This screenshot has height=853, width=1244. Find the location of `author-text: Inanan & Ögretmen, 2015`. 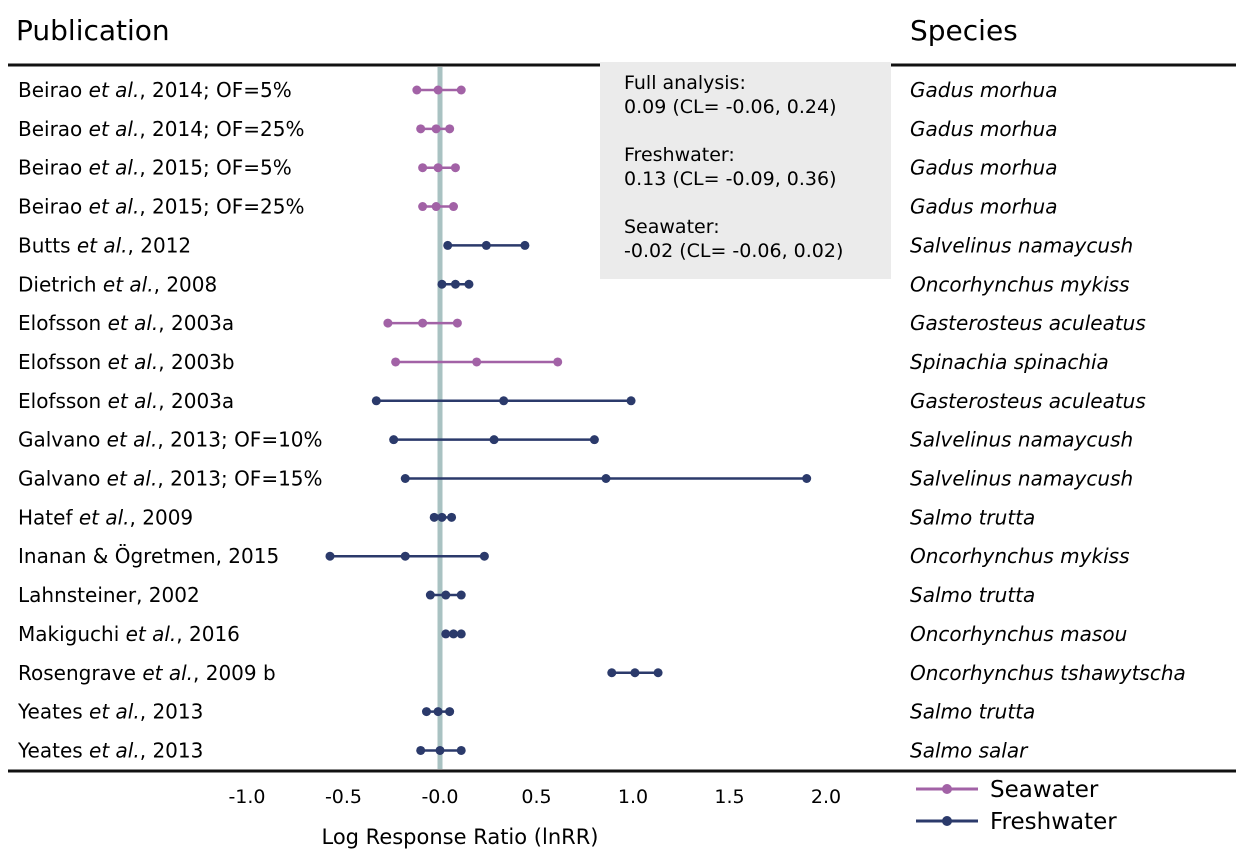

author-text: Inanan & Ögretmen, 2015 is located at coordinates (148, 556).